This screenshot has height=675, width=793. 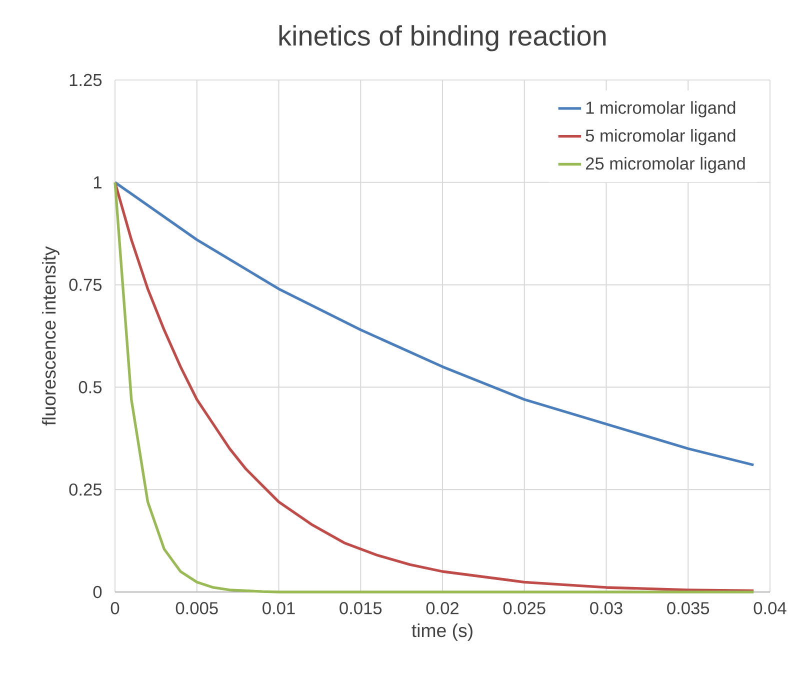 What do you see at coordinates (98, 182) in the screenshot?
I see `y-tick-label: 1` at bounding box center [98, 182].